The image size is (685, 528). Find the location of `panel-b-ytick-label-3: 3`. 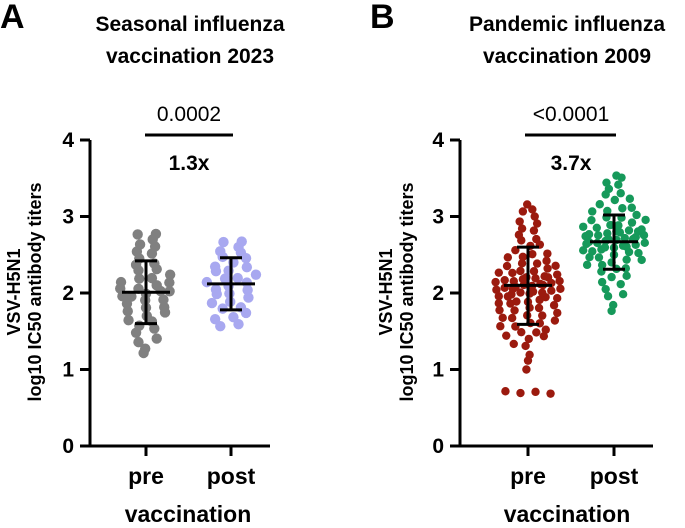

panel-b-ytick-label-3: 3 is located at coordinates (438, 217).